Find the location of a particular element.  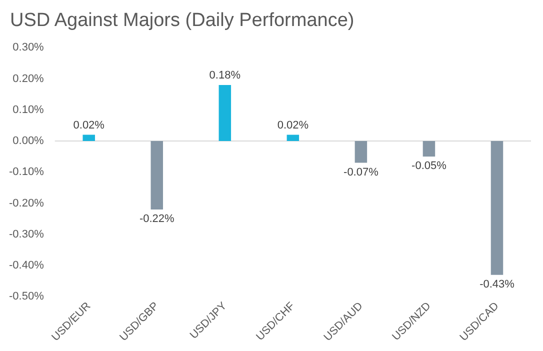

data-label: -0.43% is located at coordinates (497, 284).